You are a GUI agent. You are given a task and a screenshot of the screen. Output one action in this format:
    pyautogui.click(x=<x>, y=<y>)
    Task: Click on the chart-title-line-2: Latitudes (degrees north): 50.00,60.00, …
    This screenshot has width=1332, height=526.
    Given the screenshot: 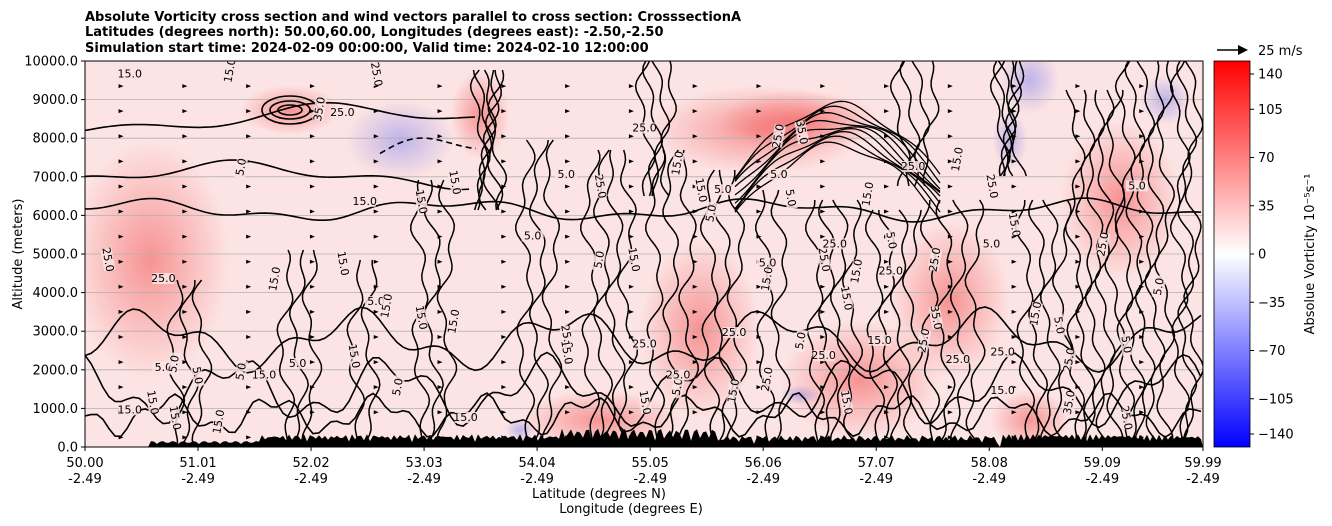 What is the action you would take?
    pyautogui.click(x=374, y=32)
    